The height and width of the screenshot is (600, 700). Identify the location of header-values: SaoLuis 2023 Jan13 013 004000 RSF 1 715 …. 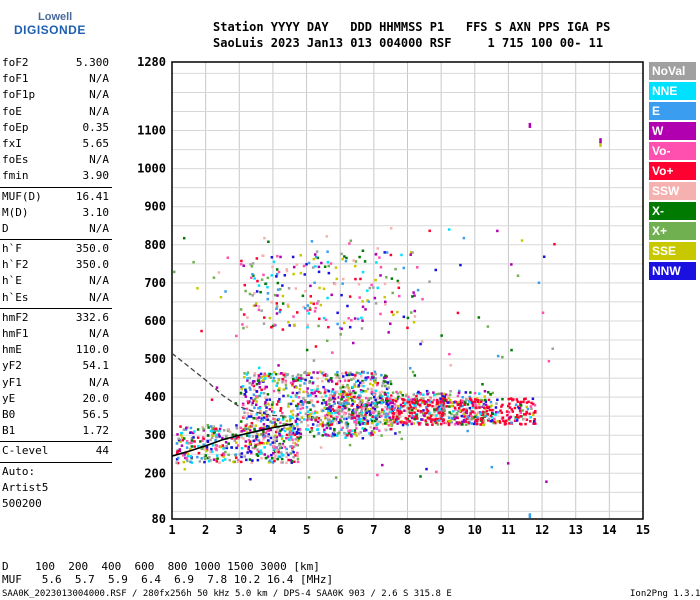
(408, 43).